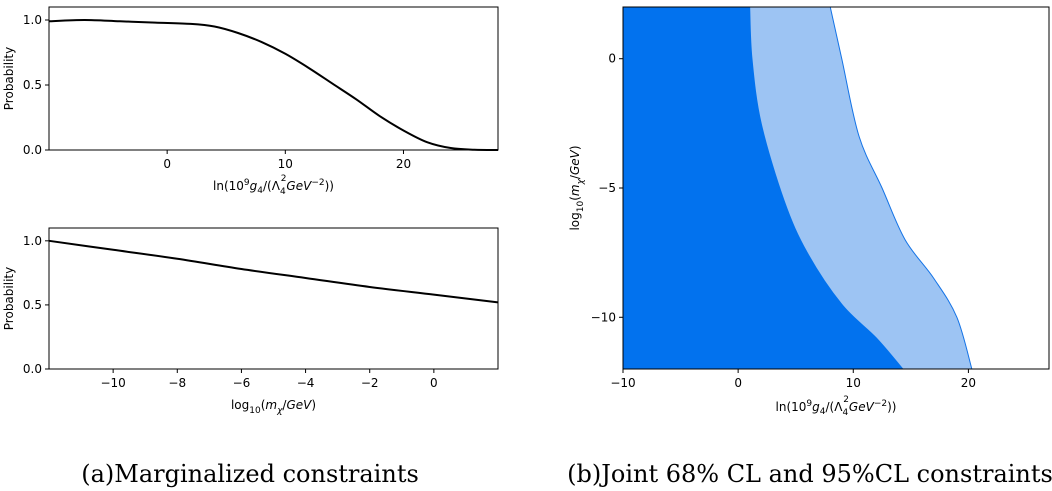  I want to click on caption-b: (b)Joint 68% CL and 95%CL constraints, so click(809, 474).